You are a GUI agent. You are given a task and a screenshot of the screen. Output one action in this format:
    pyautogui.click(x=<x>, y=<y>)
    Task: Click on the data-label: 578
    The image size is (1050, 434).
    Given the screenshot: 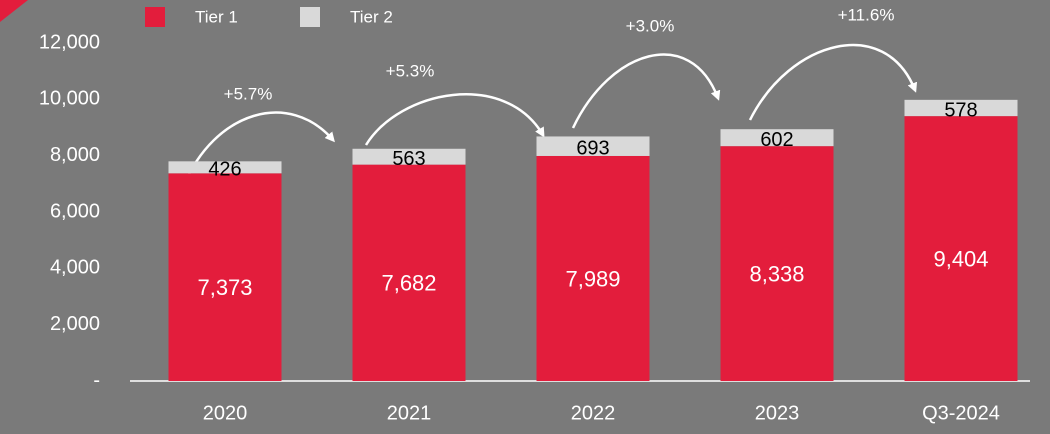 What is the action you would take?
    pyautogui.click(x=960, y=110)
    